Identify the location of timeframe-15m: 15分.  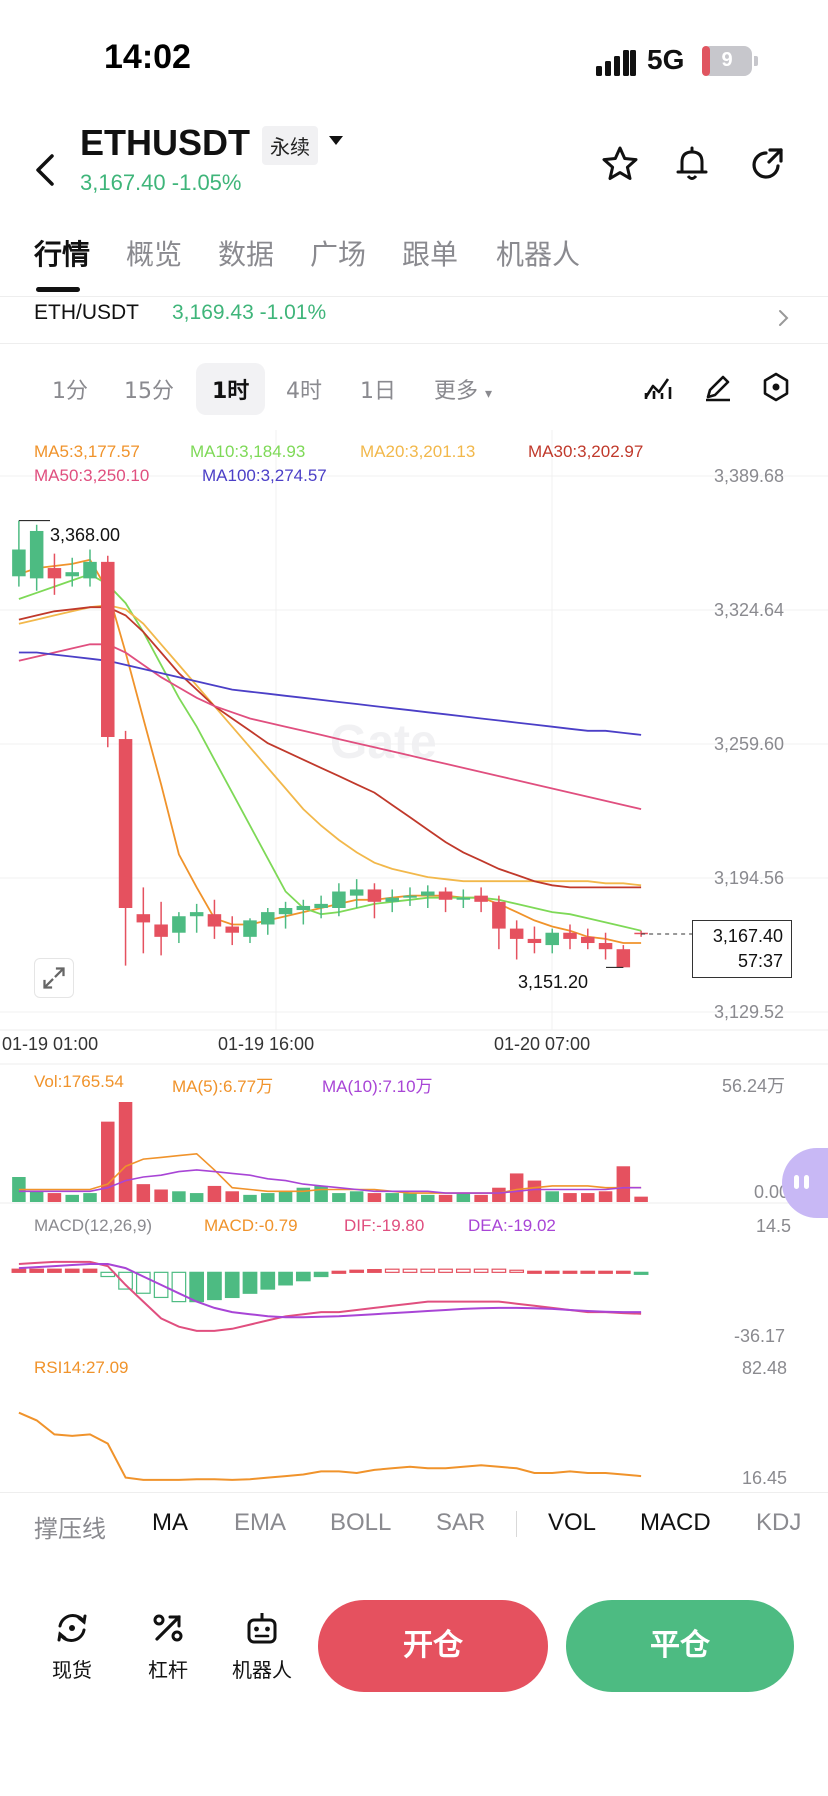
(149, 391).